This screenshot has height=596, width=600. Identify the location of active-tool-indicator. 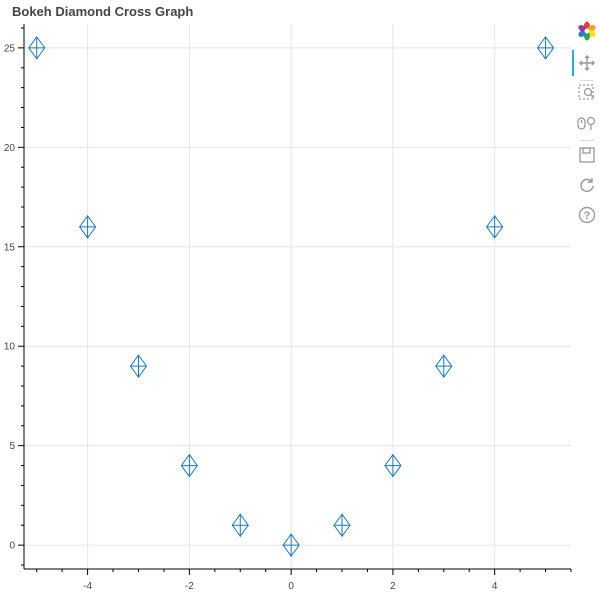
(573, 63).